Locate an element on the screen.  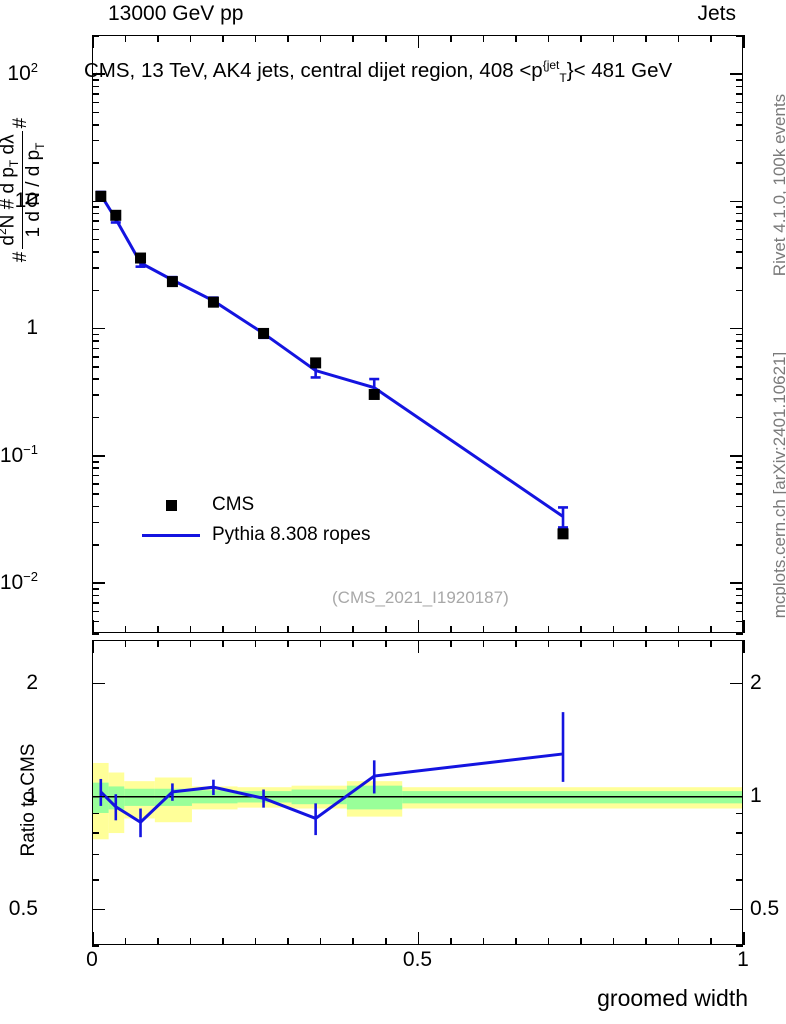
y-num-N: N is located at coordinates (9, 222).